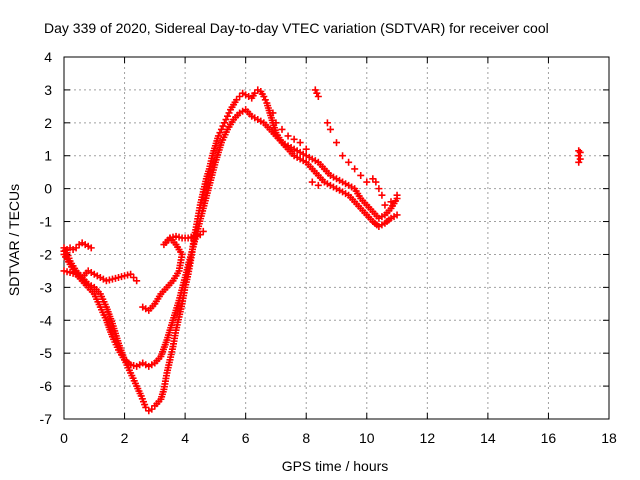 The image size is (640, 480). What do you see at coordinates (609, 438) in the screenshot?
I see `x-tick-label: 18` at bounding box center [609, 438].